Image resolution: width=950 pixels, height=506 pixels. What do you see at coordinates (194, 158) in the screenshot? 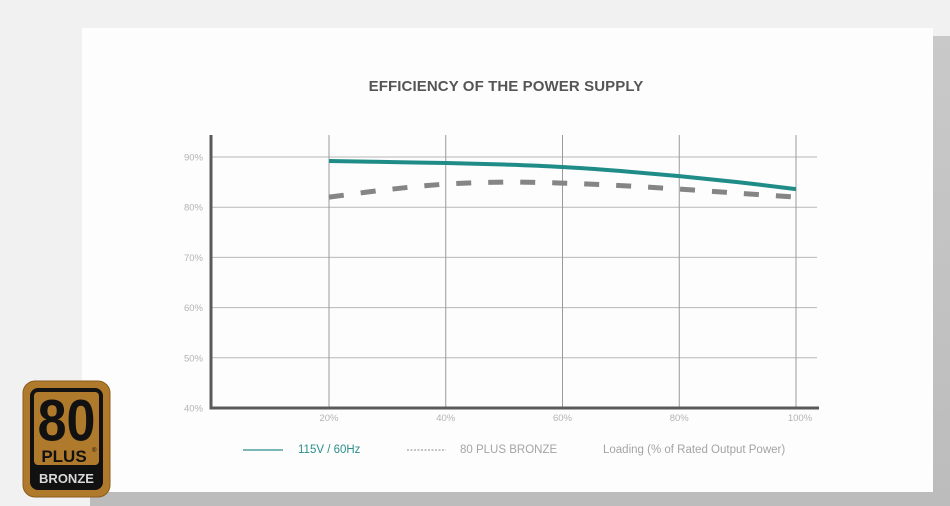
I see `y-tick-label: 90%` at bounding box center [194, 158].